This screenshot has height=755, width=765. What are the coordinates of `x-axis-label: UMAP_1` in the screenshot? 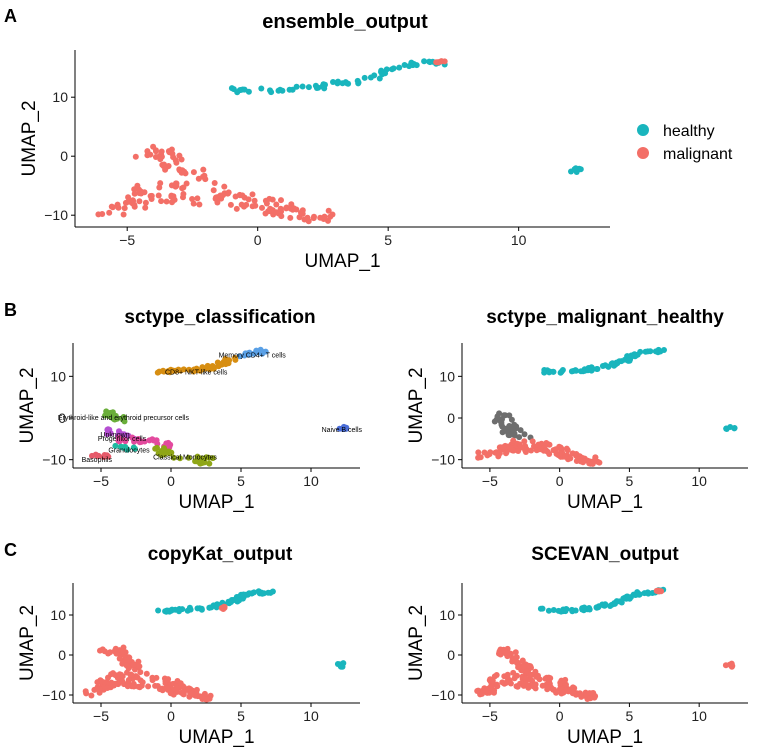 It's located at (605, 502).